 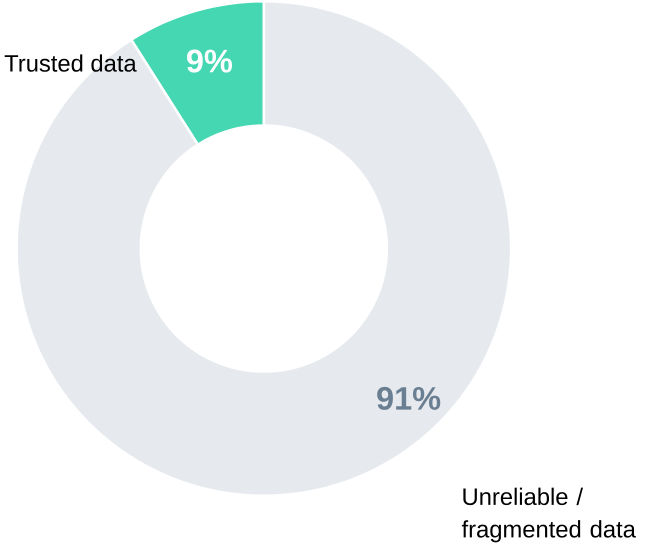 I want to click on slice-label: Unreliable / fragmented data, so click(x=549, y=515).